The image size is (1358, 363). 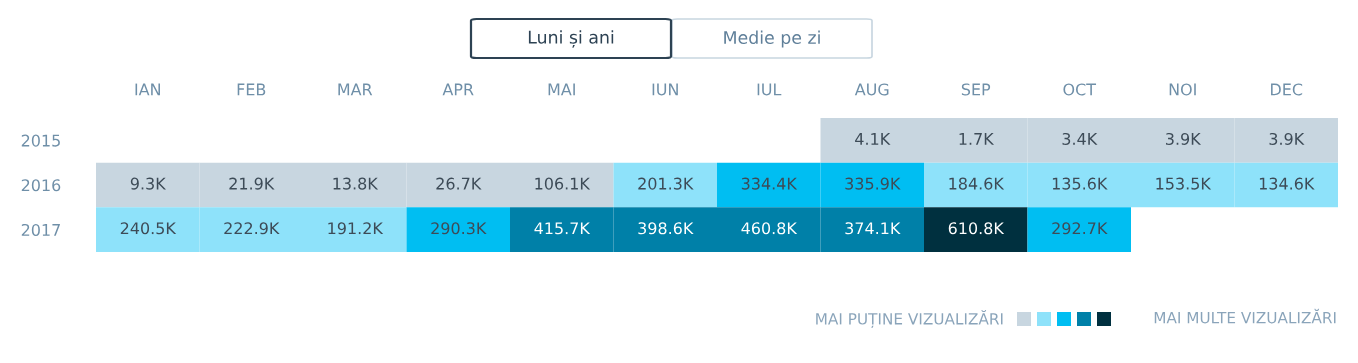 What do you see at coordinates (977, 183) in the screenshot?
I see `data-label: 184.6K` at bounding box center [977, 183].